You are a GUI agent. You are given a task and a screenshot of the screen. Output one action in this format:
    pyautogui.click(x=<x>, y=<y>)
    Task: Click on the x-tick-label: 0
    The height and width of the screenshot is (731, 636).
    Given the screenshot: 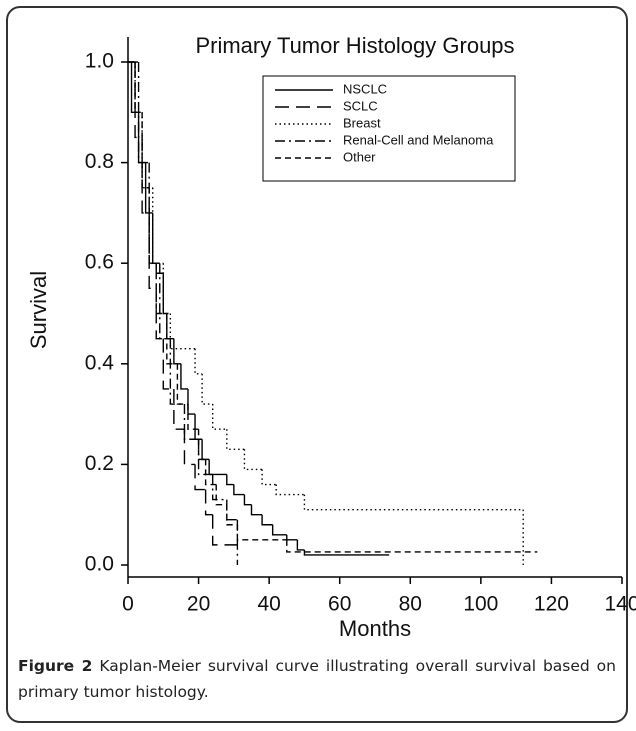 What is the action you would take?
    pyautogui.click(x=128, y=604)
    